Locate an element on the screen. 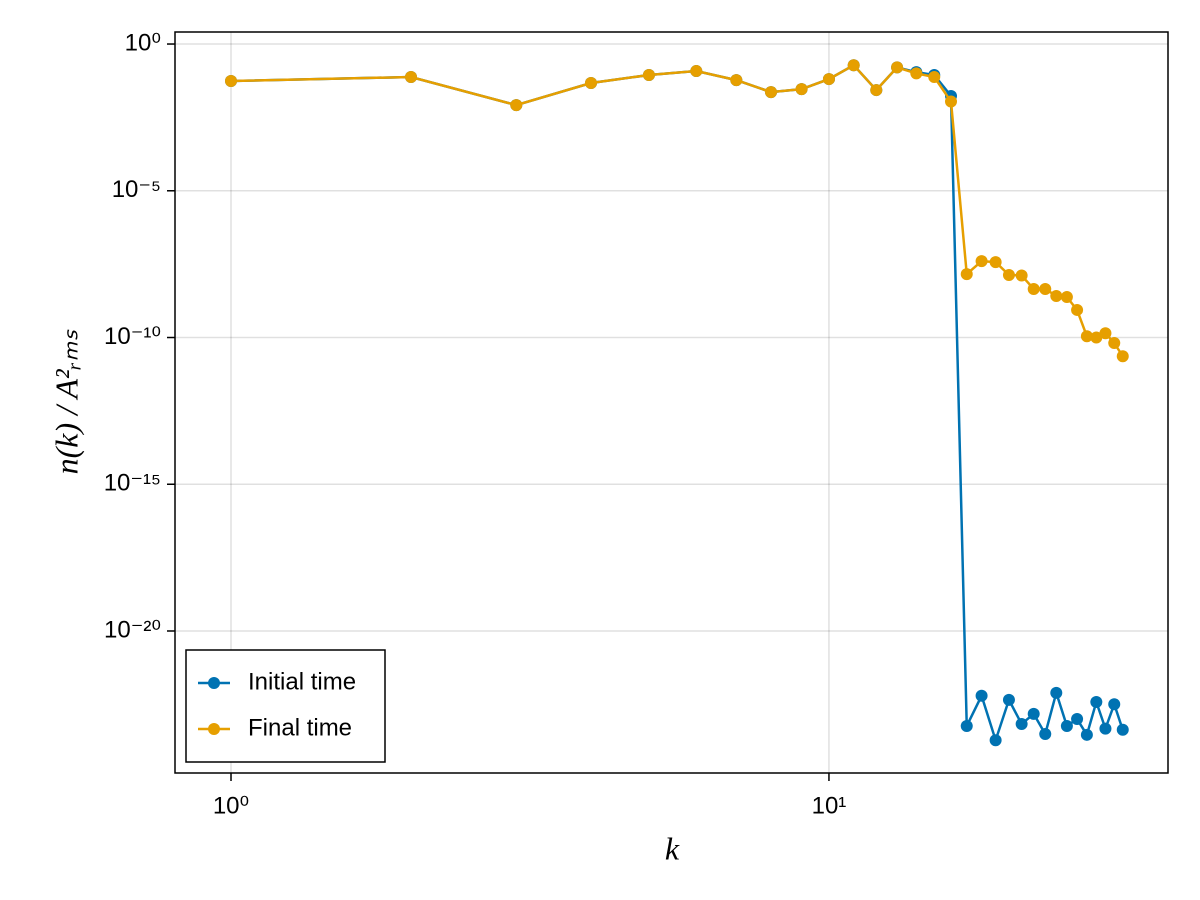  y-tick-label: 10⁻¹⁵ is located at coordinates (132, 483).